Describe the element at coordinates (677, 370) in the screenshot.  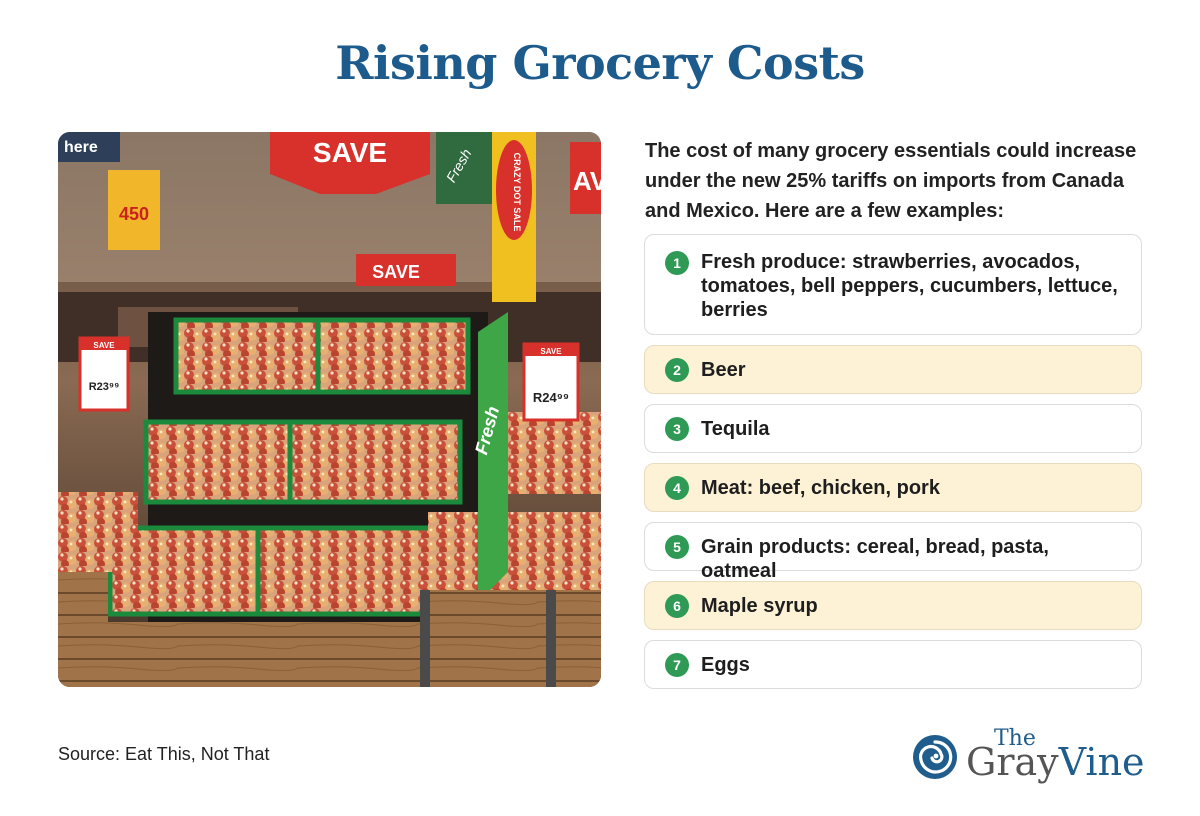
I see `number-badge: 2` at that location.